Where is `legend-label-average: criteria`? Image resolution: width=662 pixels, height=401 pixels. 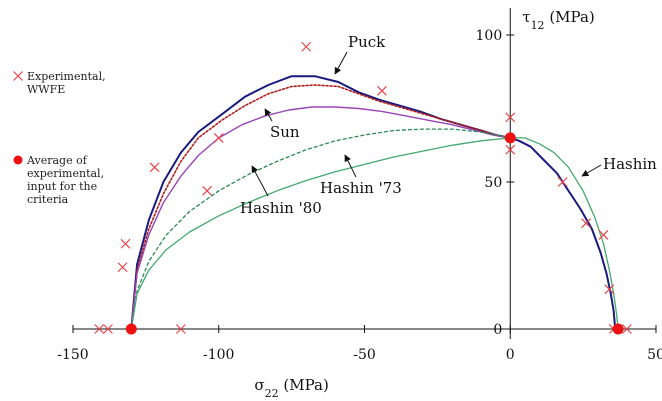
legend-label-average: criteria is located at coordinates (48, 199).